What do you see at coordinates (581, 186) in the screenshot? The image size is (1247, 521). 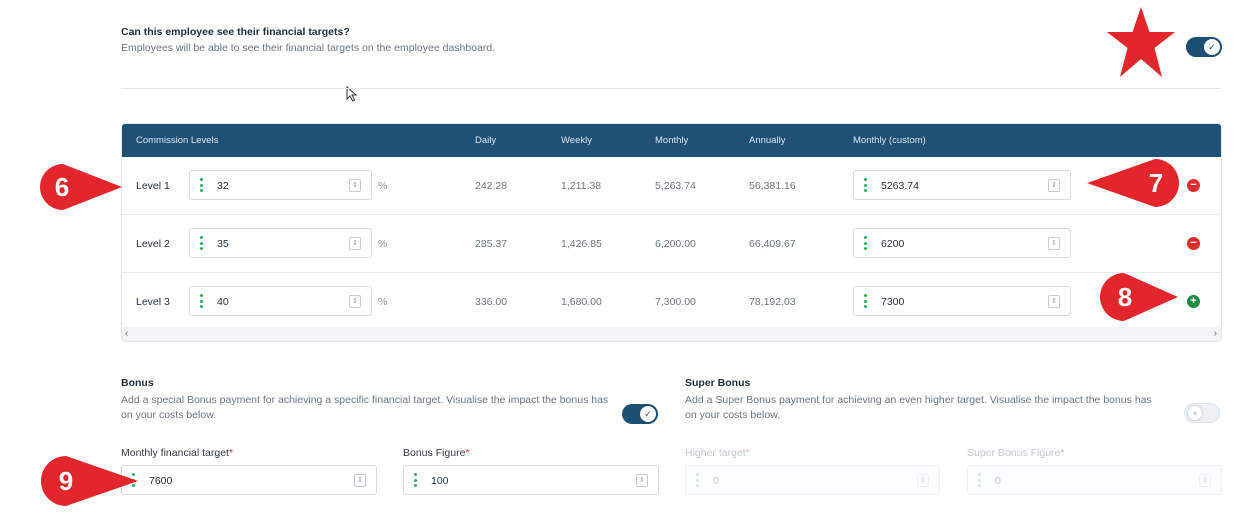 I see `weekly-value: 1,211.38` at bounding box center [581, 186].